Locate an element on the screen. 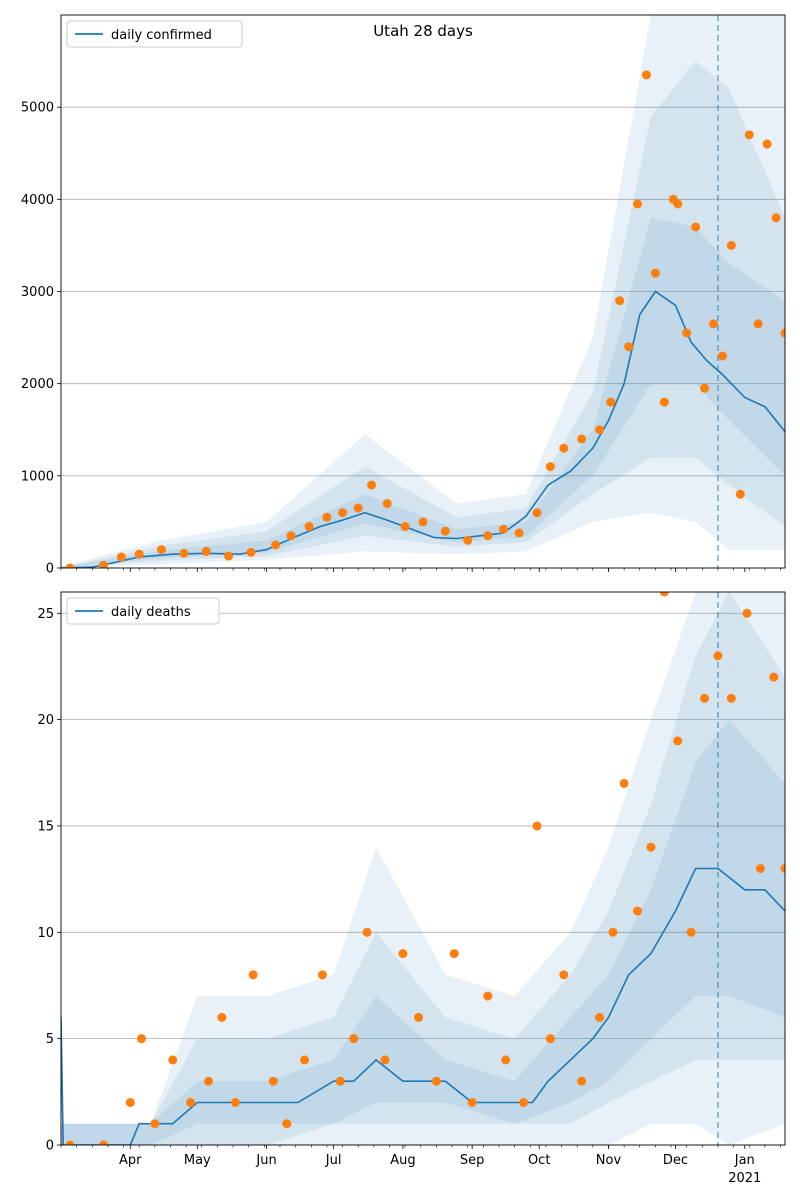  x-tick-label: Aug is located at coordinates (402, 1160).